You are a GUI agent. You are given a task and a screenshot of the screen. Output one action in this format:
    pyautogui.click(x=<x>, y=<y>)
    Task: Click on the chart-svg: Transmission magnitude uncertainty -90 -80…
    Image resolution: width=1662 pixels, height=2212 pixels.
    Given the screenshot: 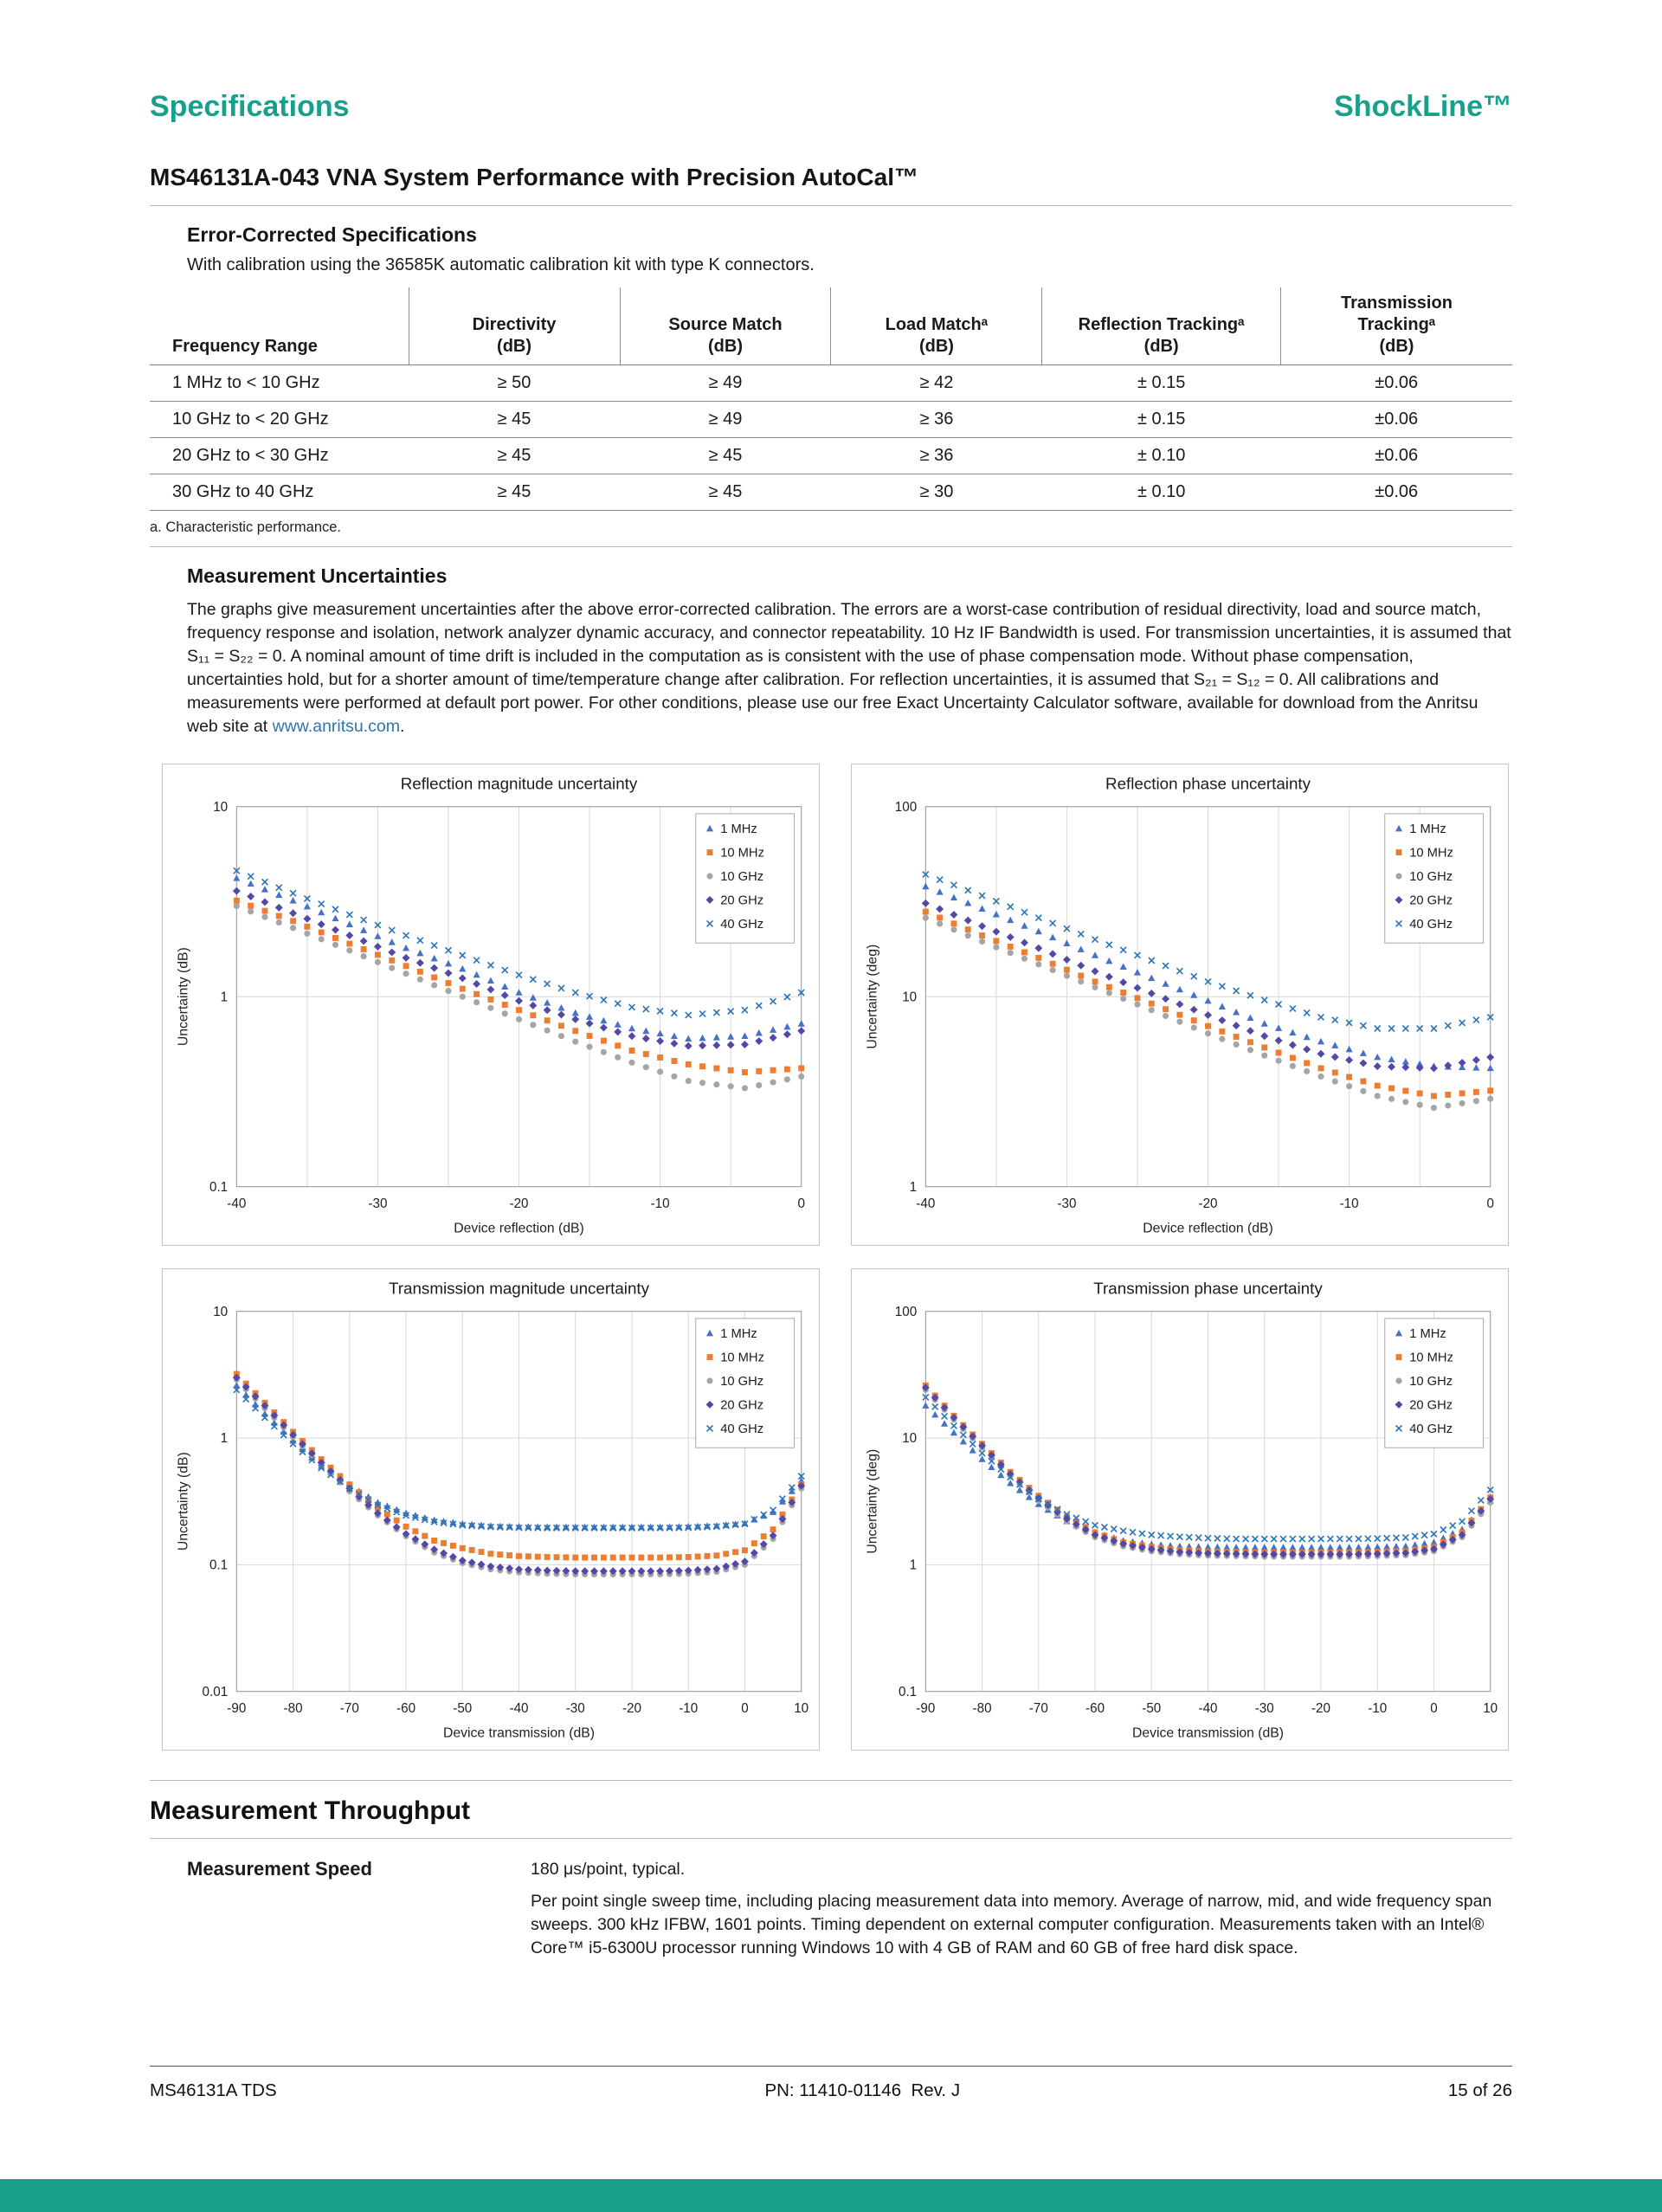 What is the action you would take?
    pyautogui.click(x=492, y=1510)
    